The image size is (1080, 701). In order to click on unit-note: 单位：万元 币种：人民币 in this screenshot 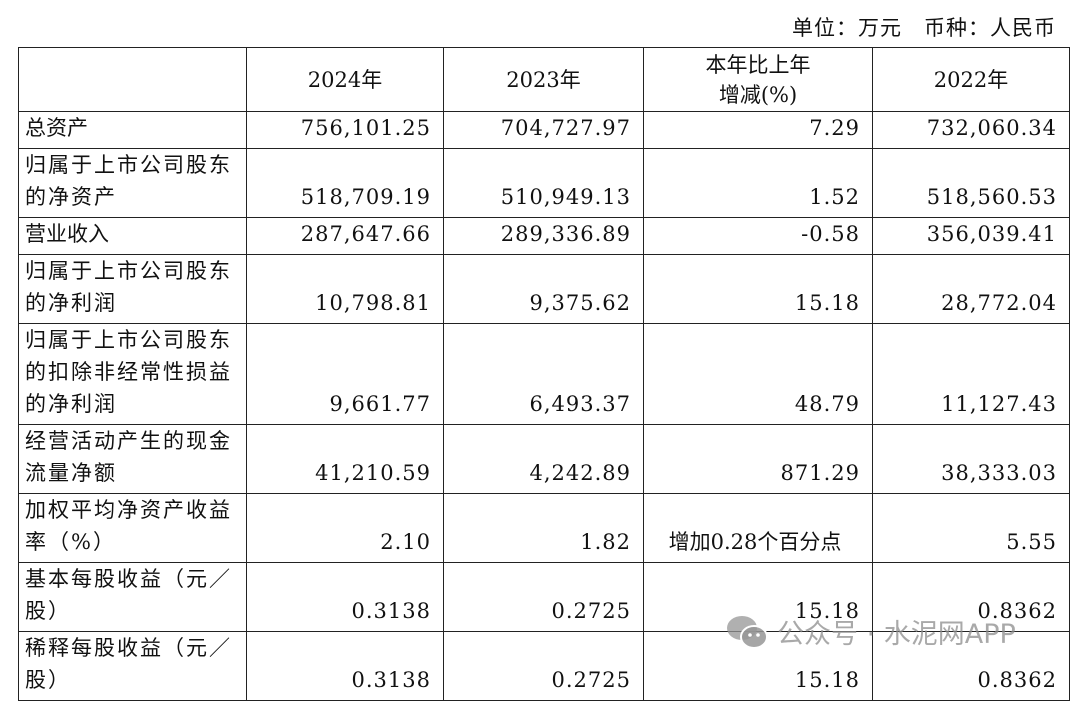, I will do `click(924, 28)`.